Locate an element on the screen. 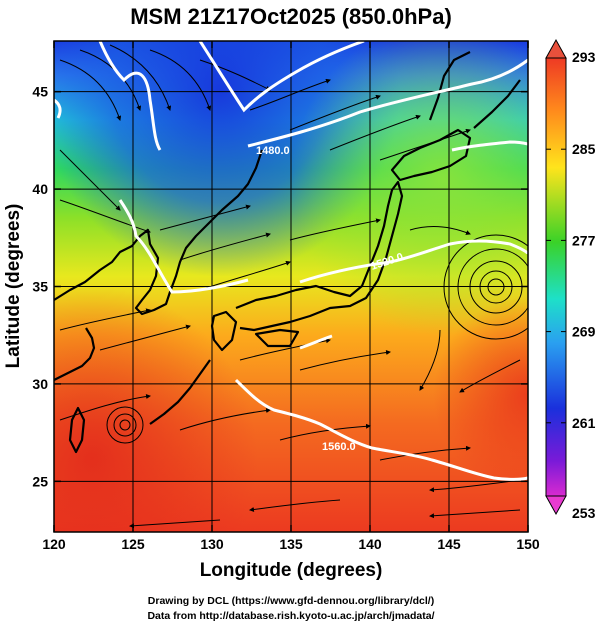  colorbar-label: 253 is located at coordinates (584, 513).